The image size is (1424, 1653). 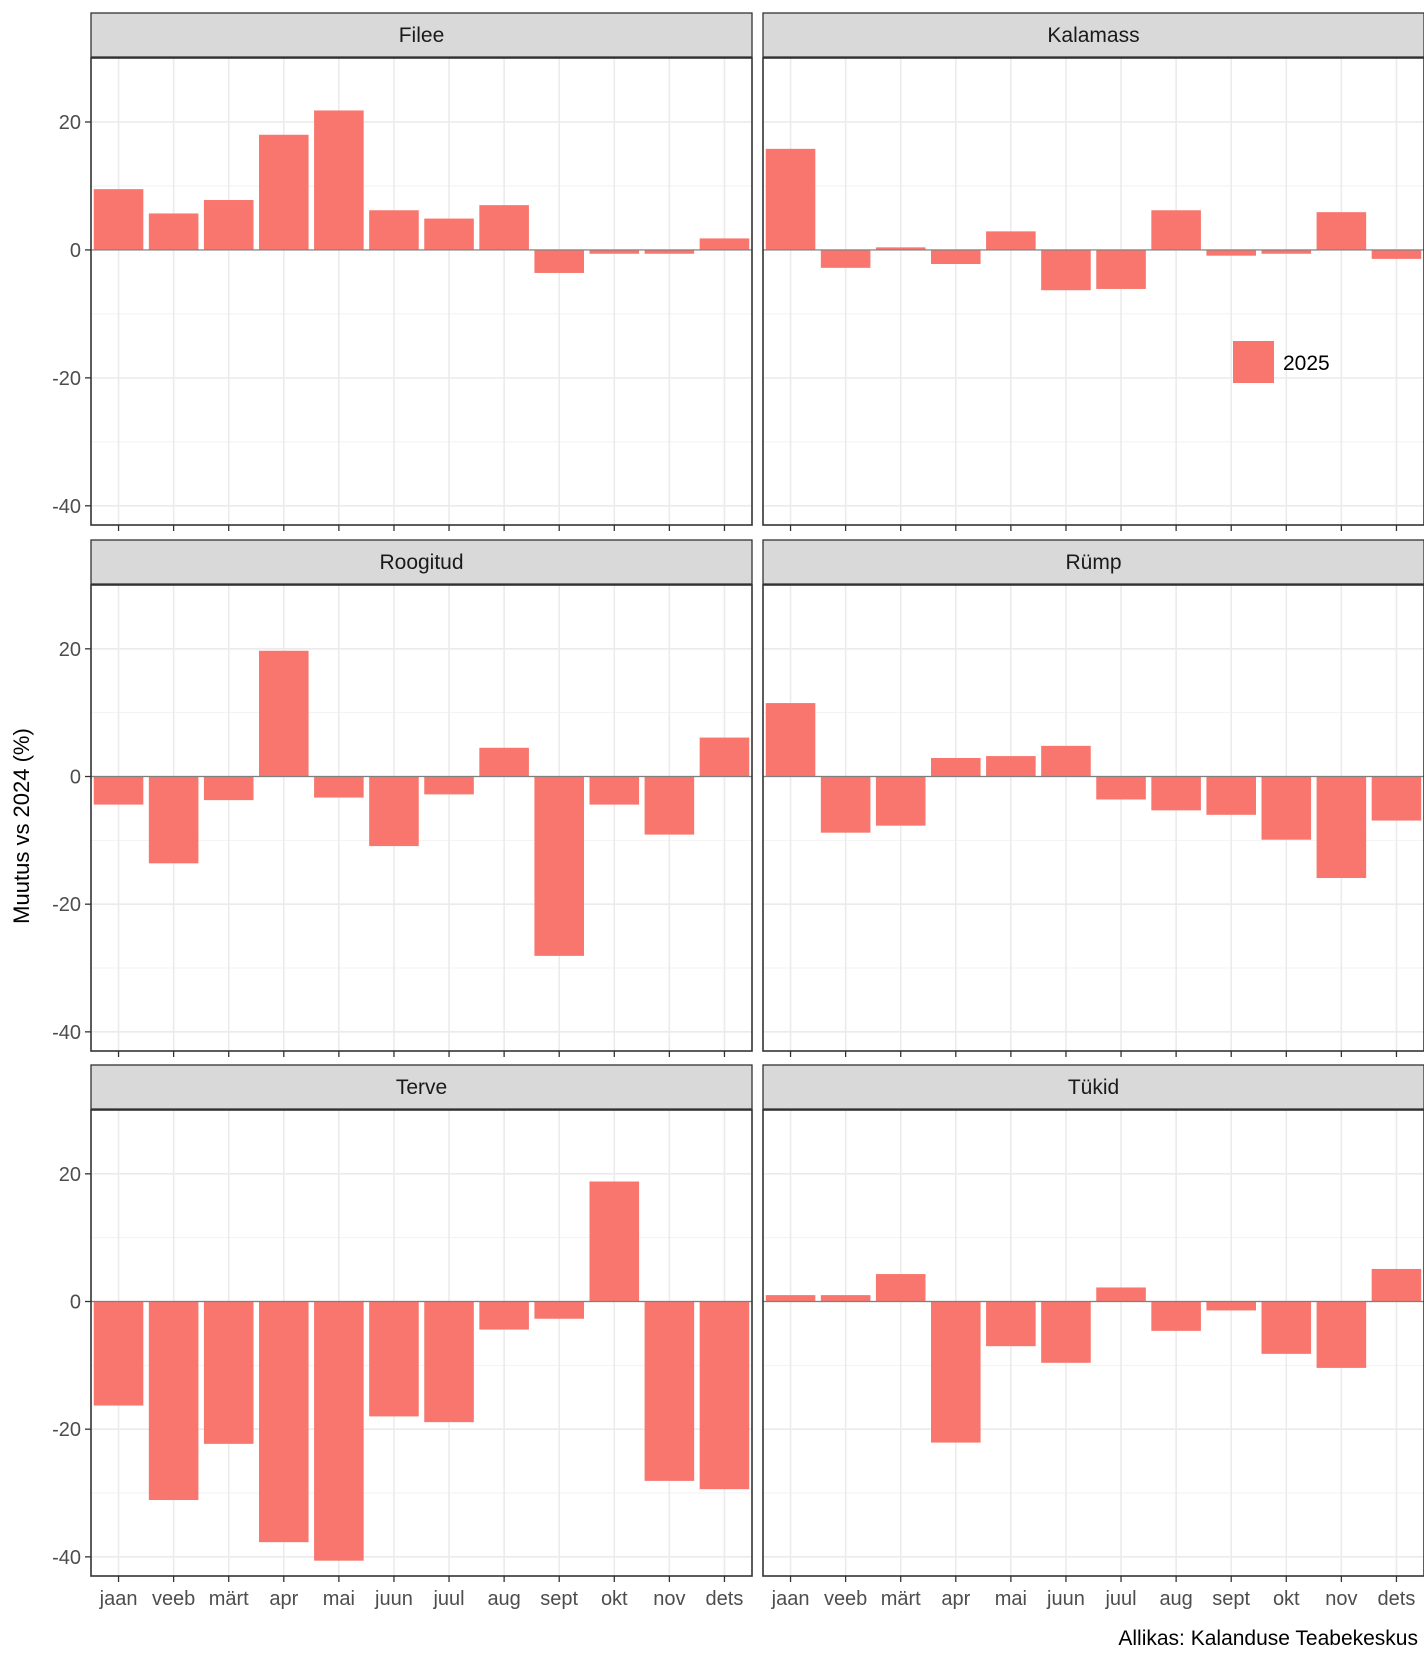 What do you see at coordinates (1306, 363) in the screenshot?
I see `legend-label-2025: 2025` at bounding box center [1306, 363].